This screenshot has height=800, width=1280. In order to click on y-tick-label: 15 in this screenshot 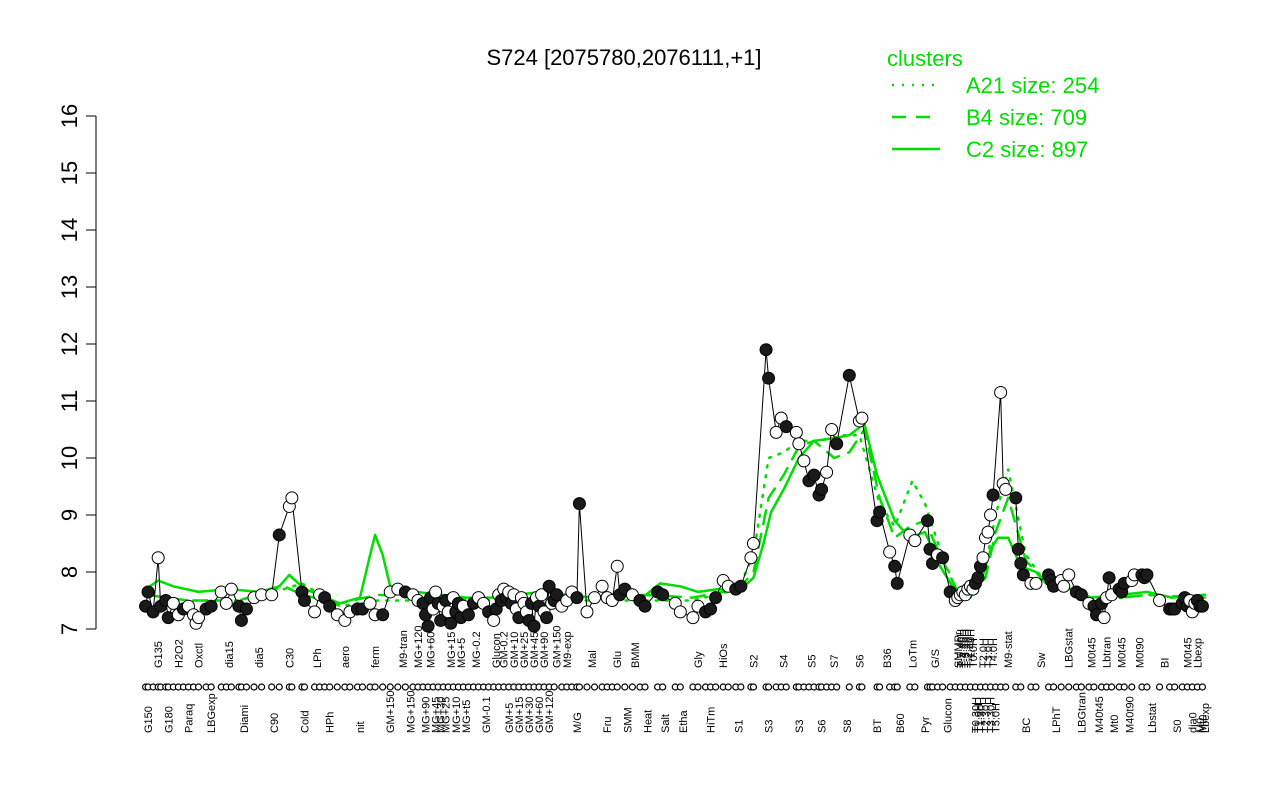, I will do `click(69, 173)`.